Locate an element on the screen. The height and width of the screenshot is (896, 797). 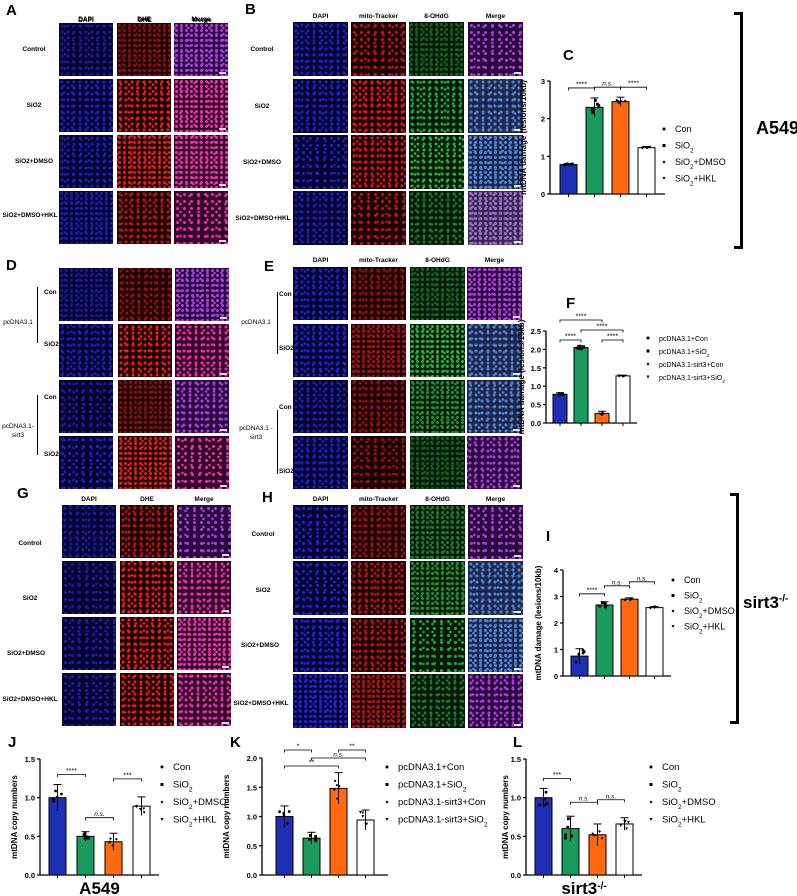
row-label: Control is located at coordinates (34, 49).